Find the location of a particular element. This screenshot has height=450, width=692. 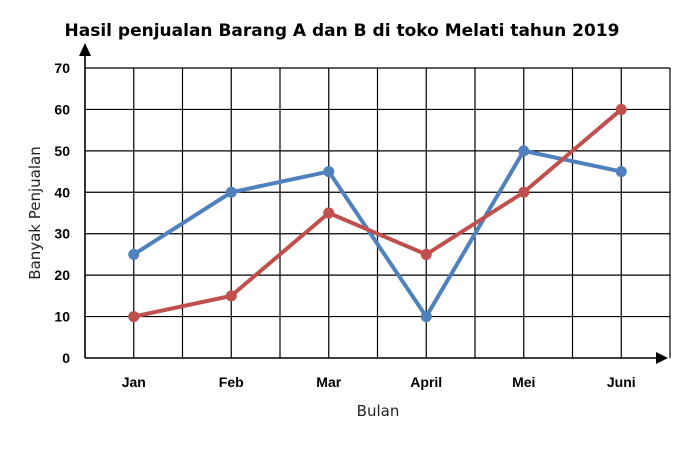

y-tick-label: 40 is located at coordinates (62, 192).